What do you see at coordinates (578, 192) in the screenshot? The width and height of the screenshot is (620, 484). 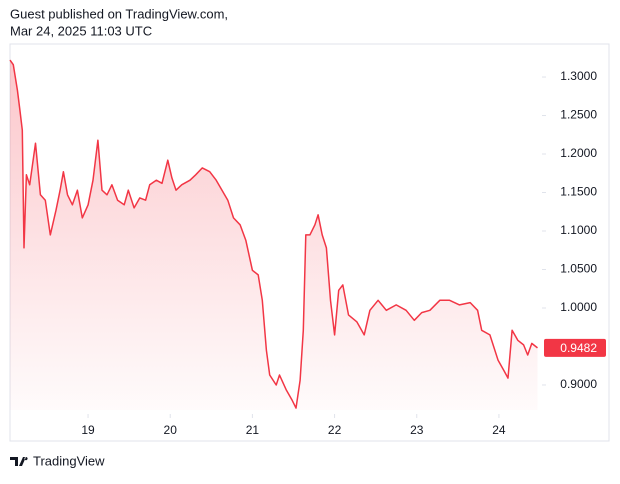 I see `y-tick-label: 1.1500` at bounding box center [578, 192].